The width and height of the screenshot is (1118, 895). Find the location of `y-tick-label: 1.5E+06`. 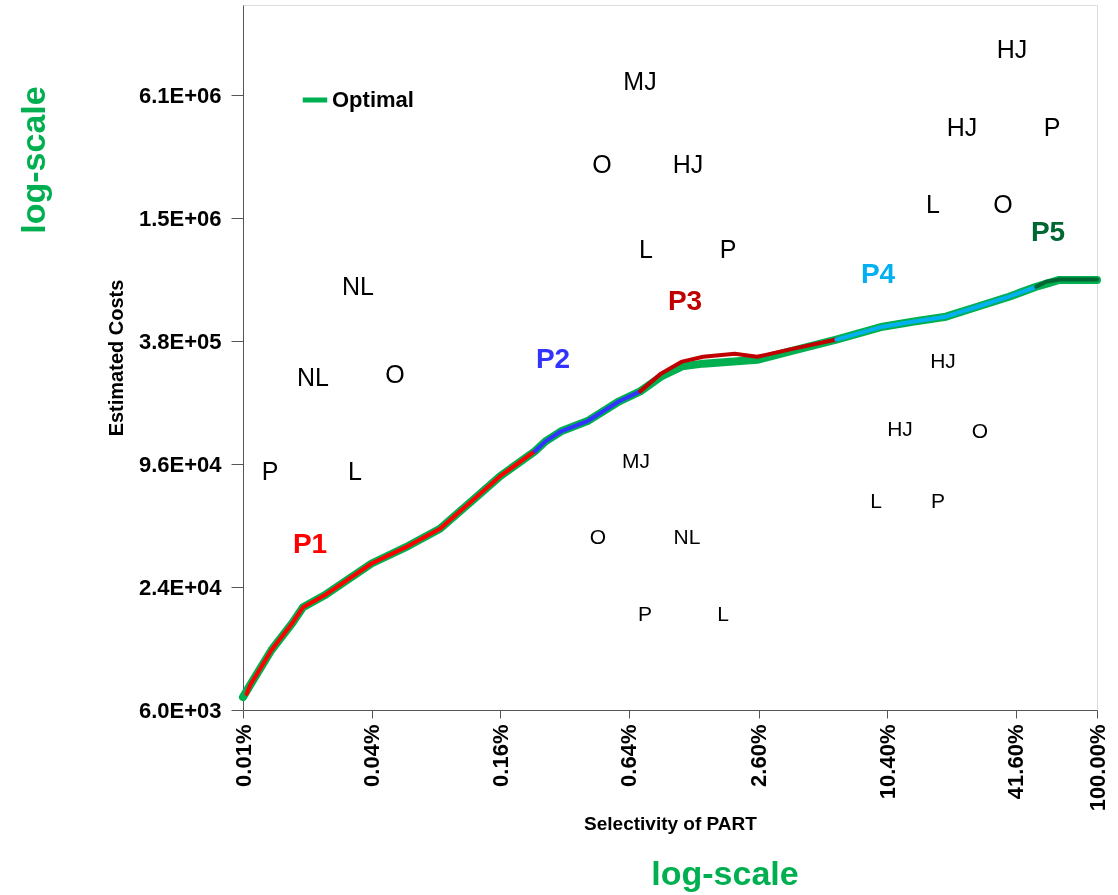

y-tick-label: 1.5E+06 is located at coordinates (180, 218).